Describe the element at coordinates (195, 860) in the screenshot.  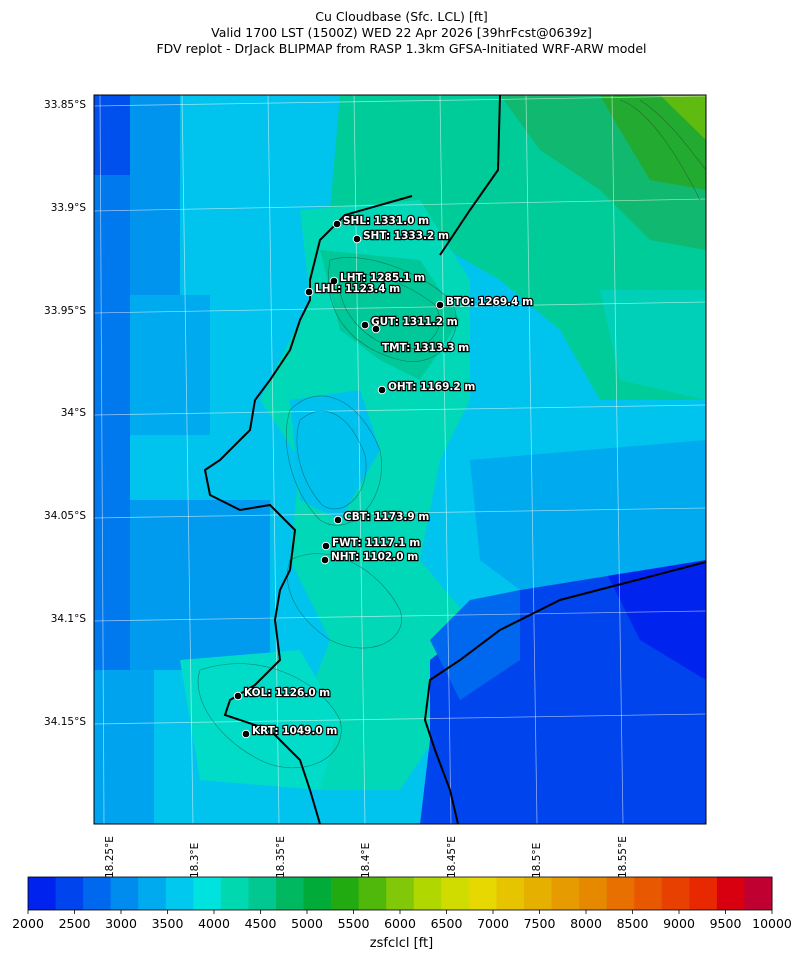
I see `lon-label: 18.3°E` at that location.